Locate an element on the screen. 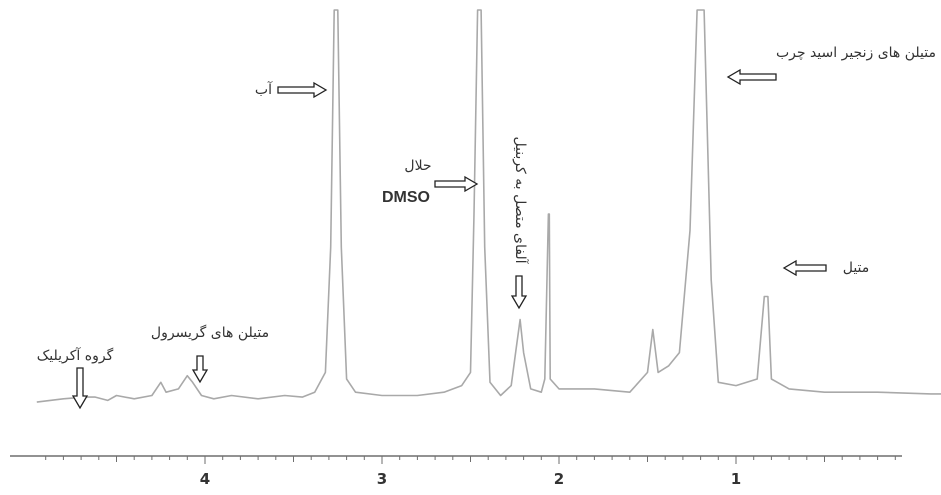  annotation-dmso: DMSO is located at coordinates (406, 197).